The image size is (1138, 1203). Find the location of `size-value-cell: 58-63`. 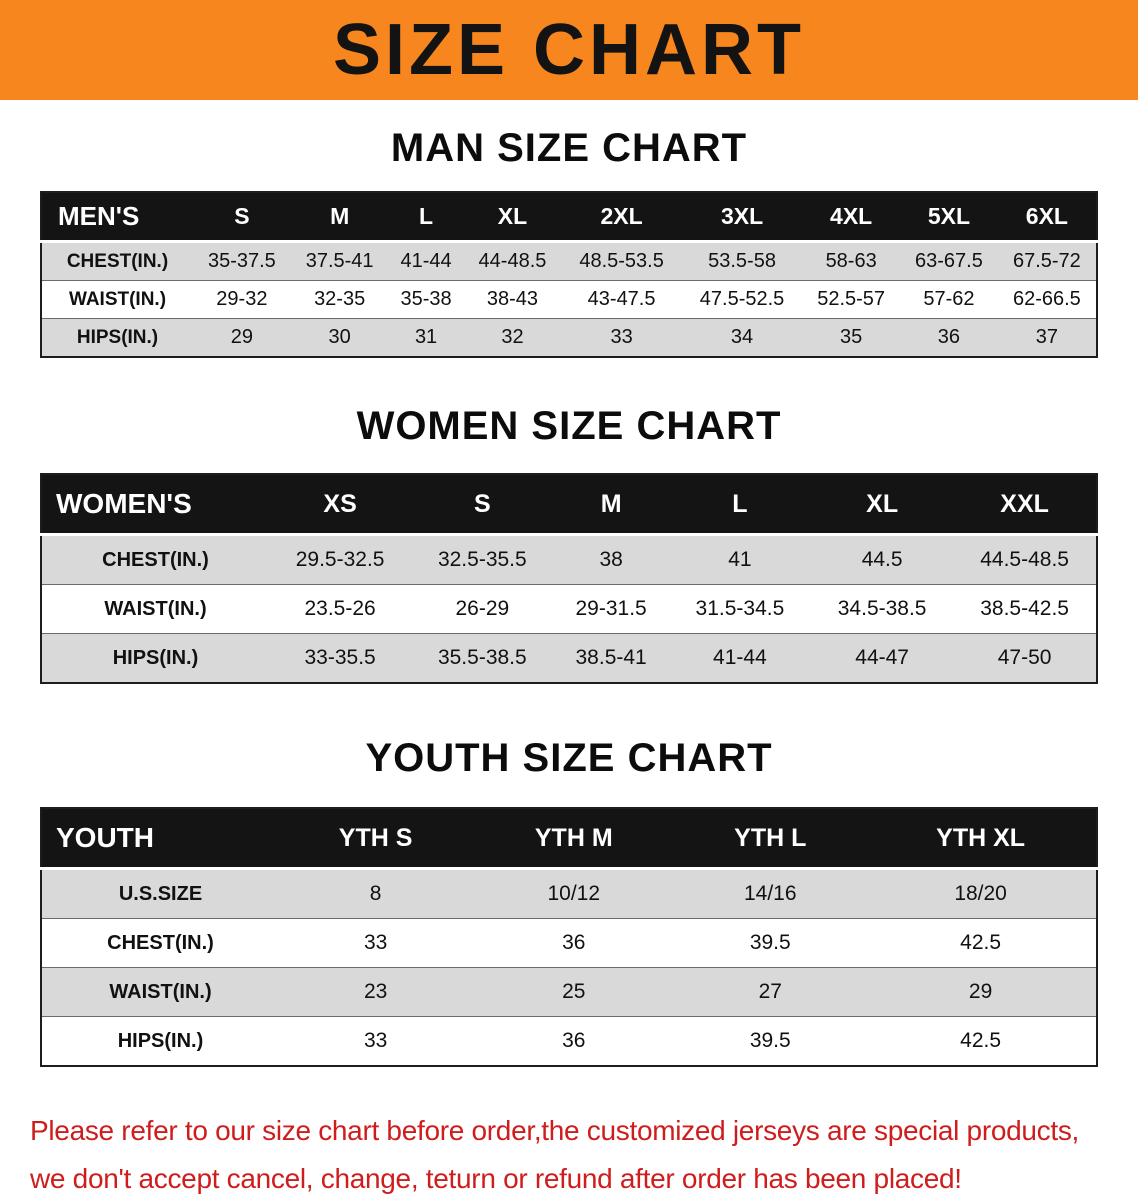

size-value-cell: 58-63 is located at coordinates (851, 261).